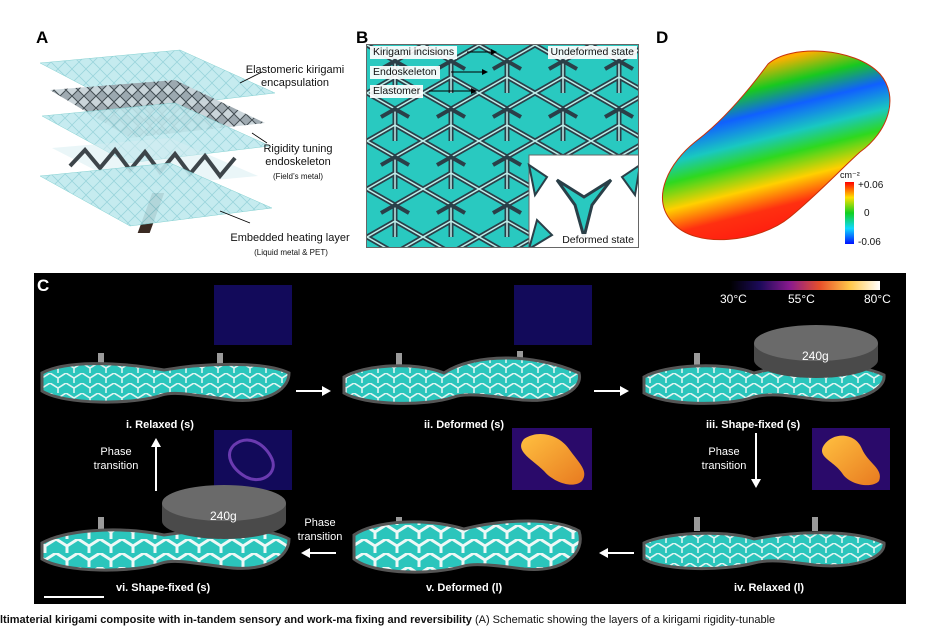 The image size is (930, 630). I want to click on label-endoskeleton: Rigidity tuning endoskeleton, so click(298, 155).